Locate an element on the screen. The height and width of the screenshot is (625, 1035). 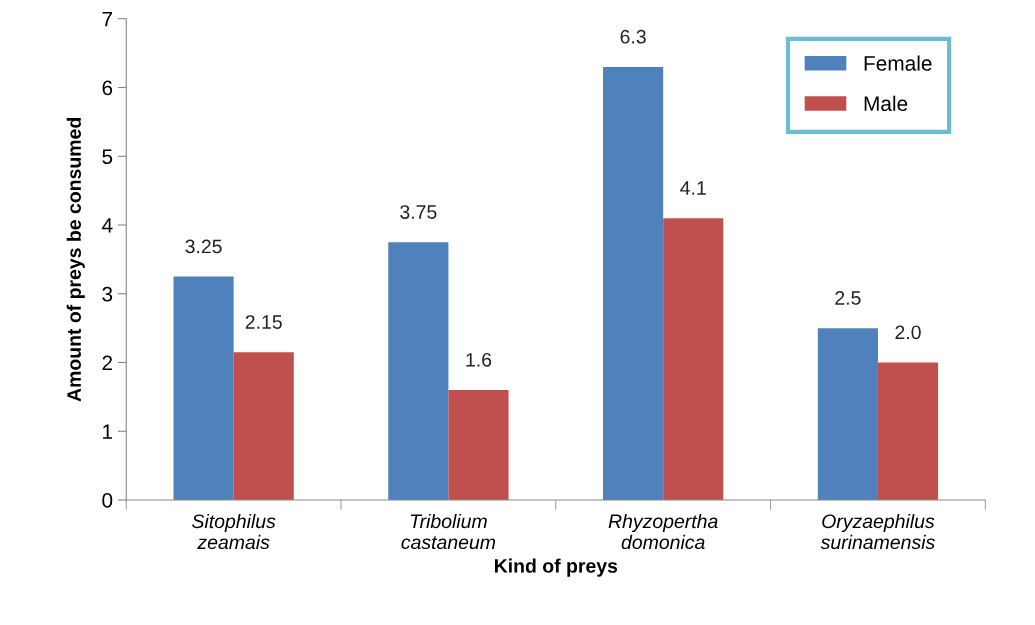
y-tick-label: 2 is located at coordinates (107, 363).